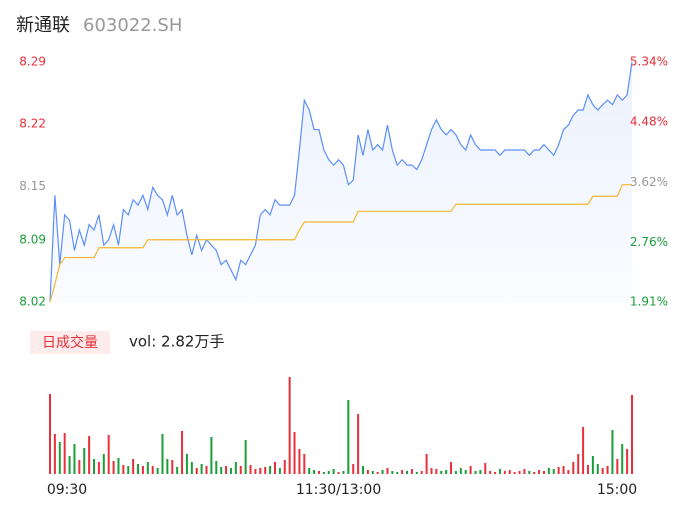 The width and height of the screenshot is (686, 524). I want to click on y2-tick-label: 1.91%, so click(649, 302).